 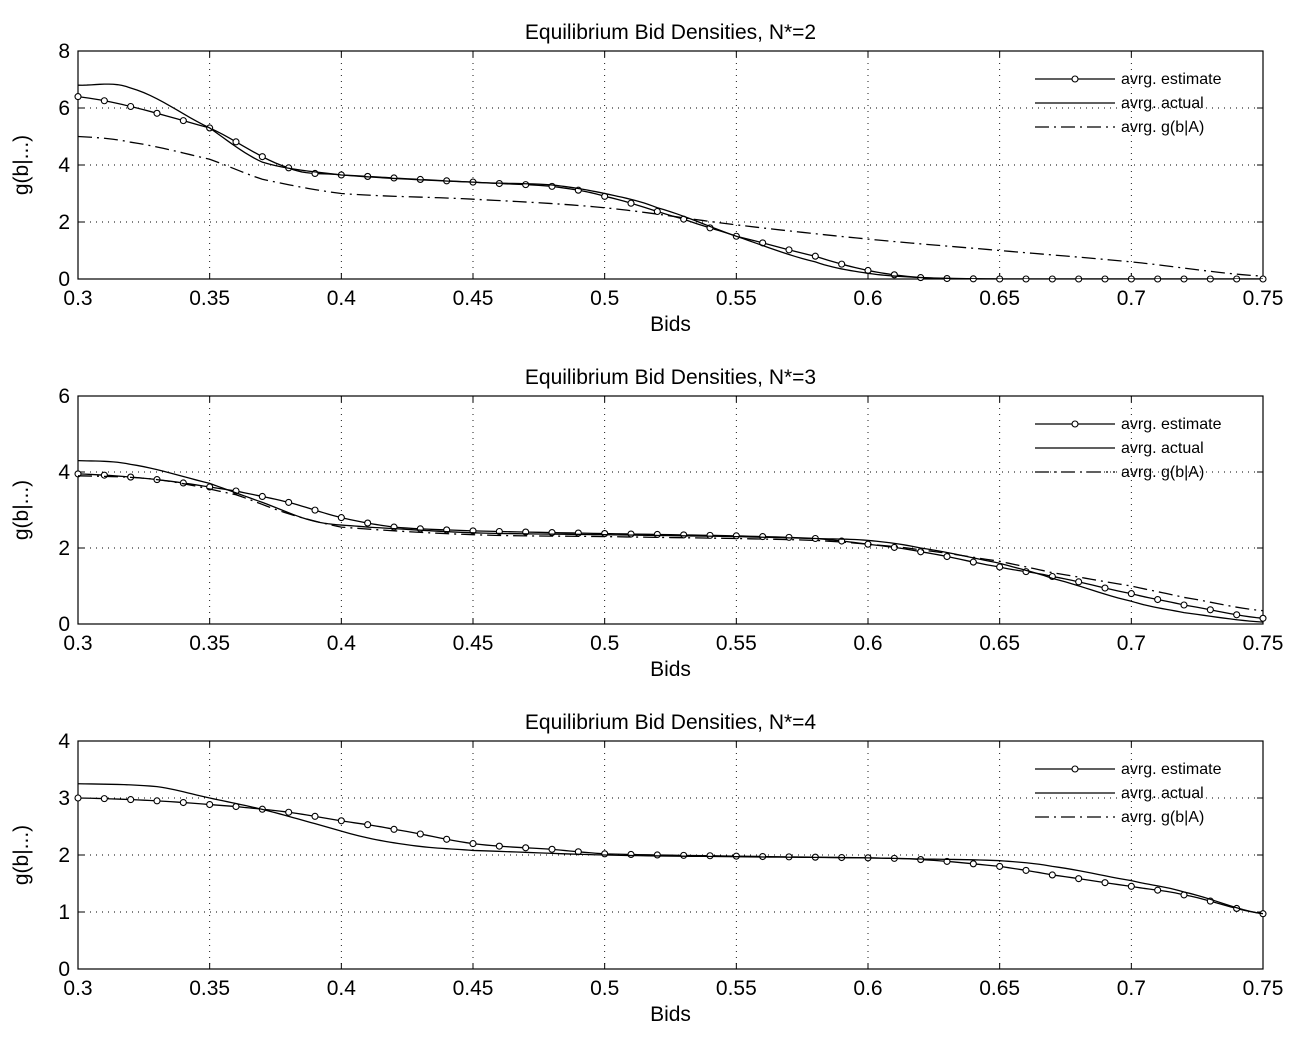 I want to click on x-tick-label: 0.5, so click(x=604, y=988).